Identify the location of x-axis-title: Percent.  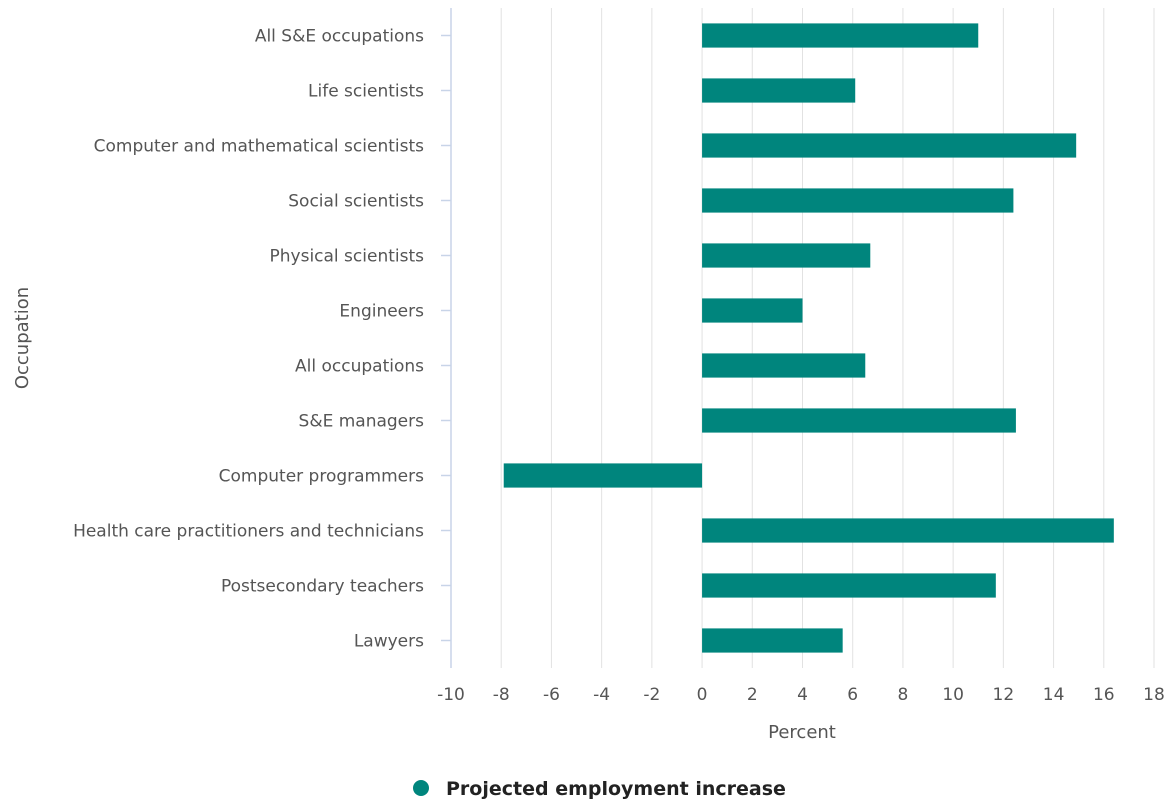
(802, 732).